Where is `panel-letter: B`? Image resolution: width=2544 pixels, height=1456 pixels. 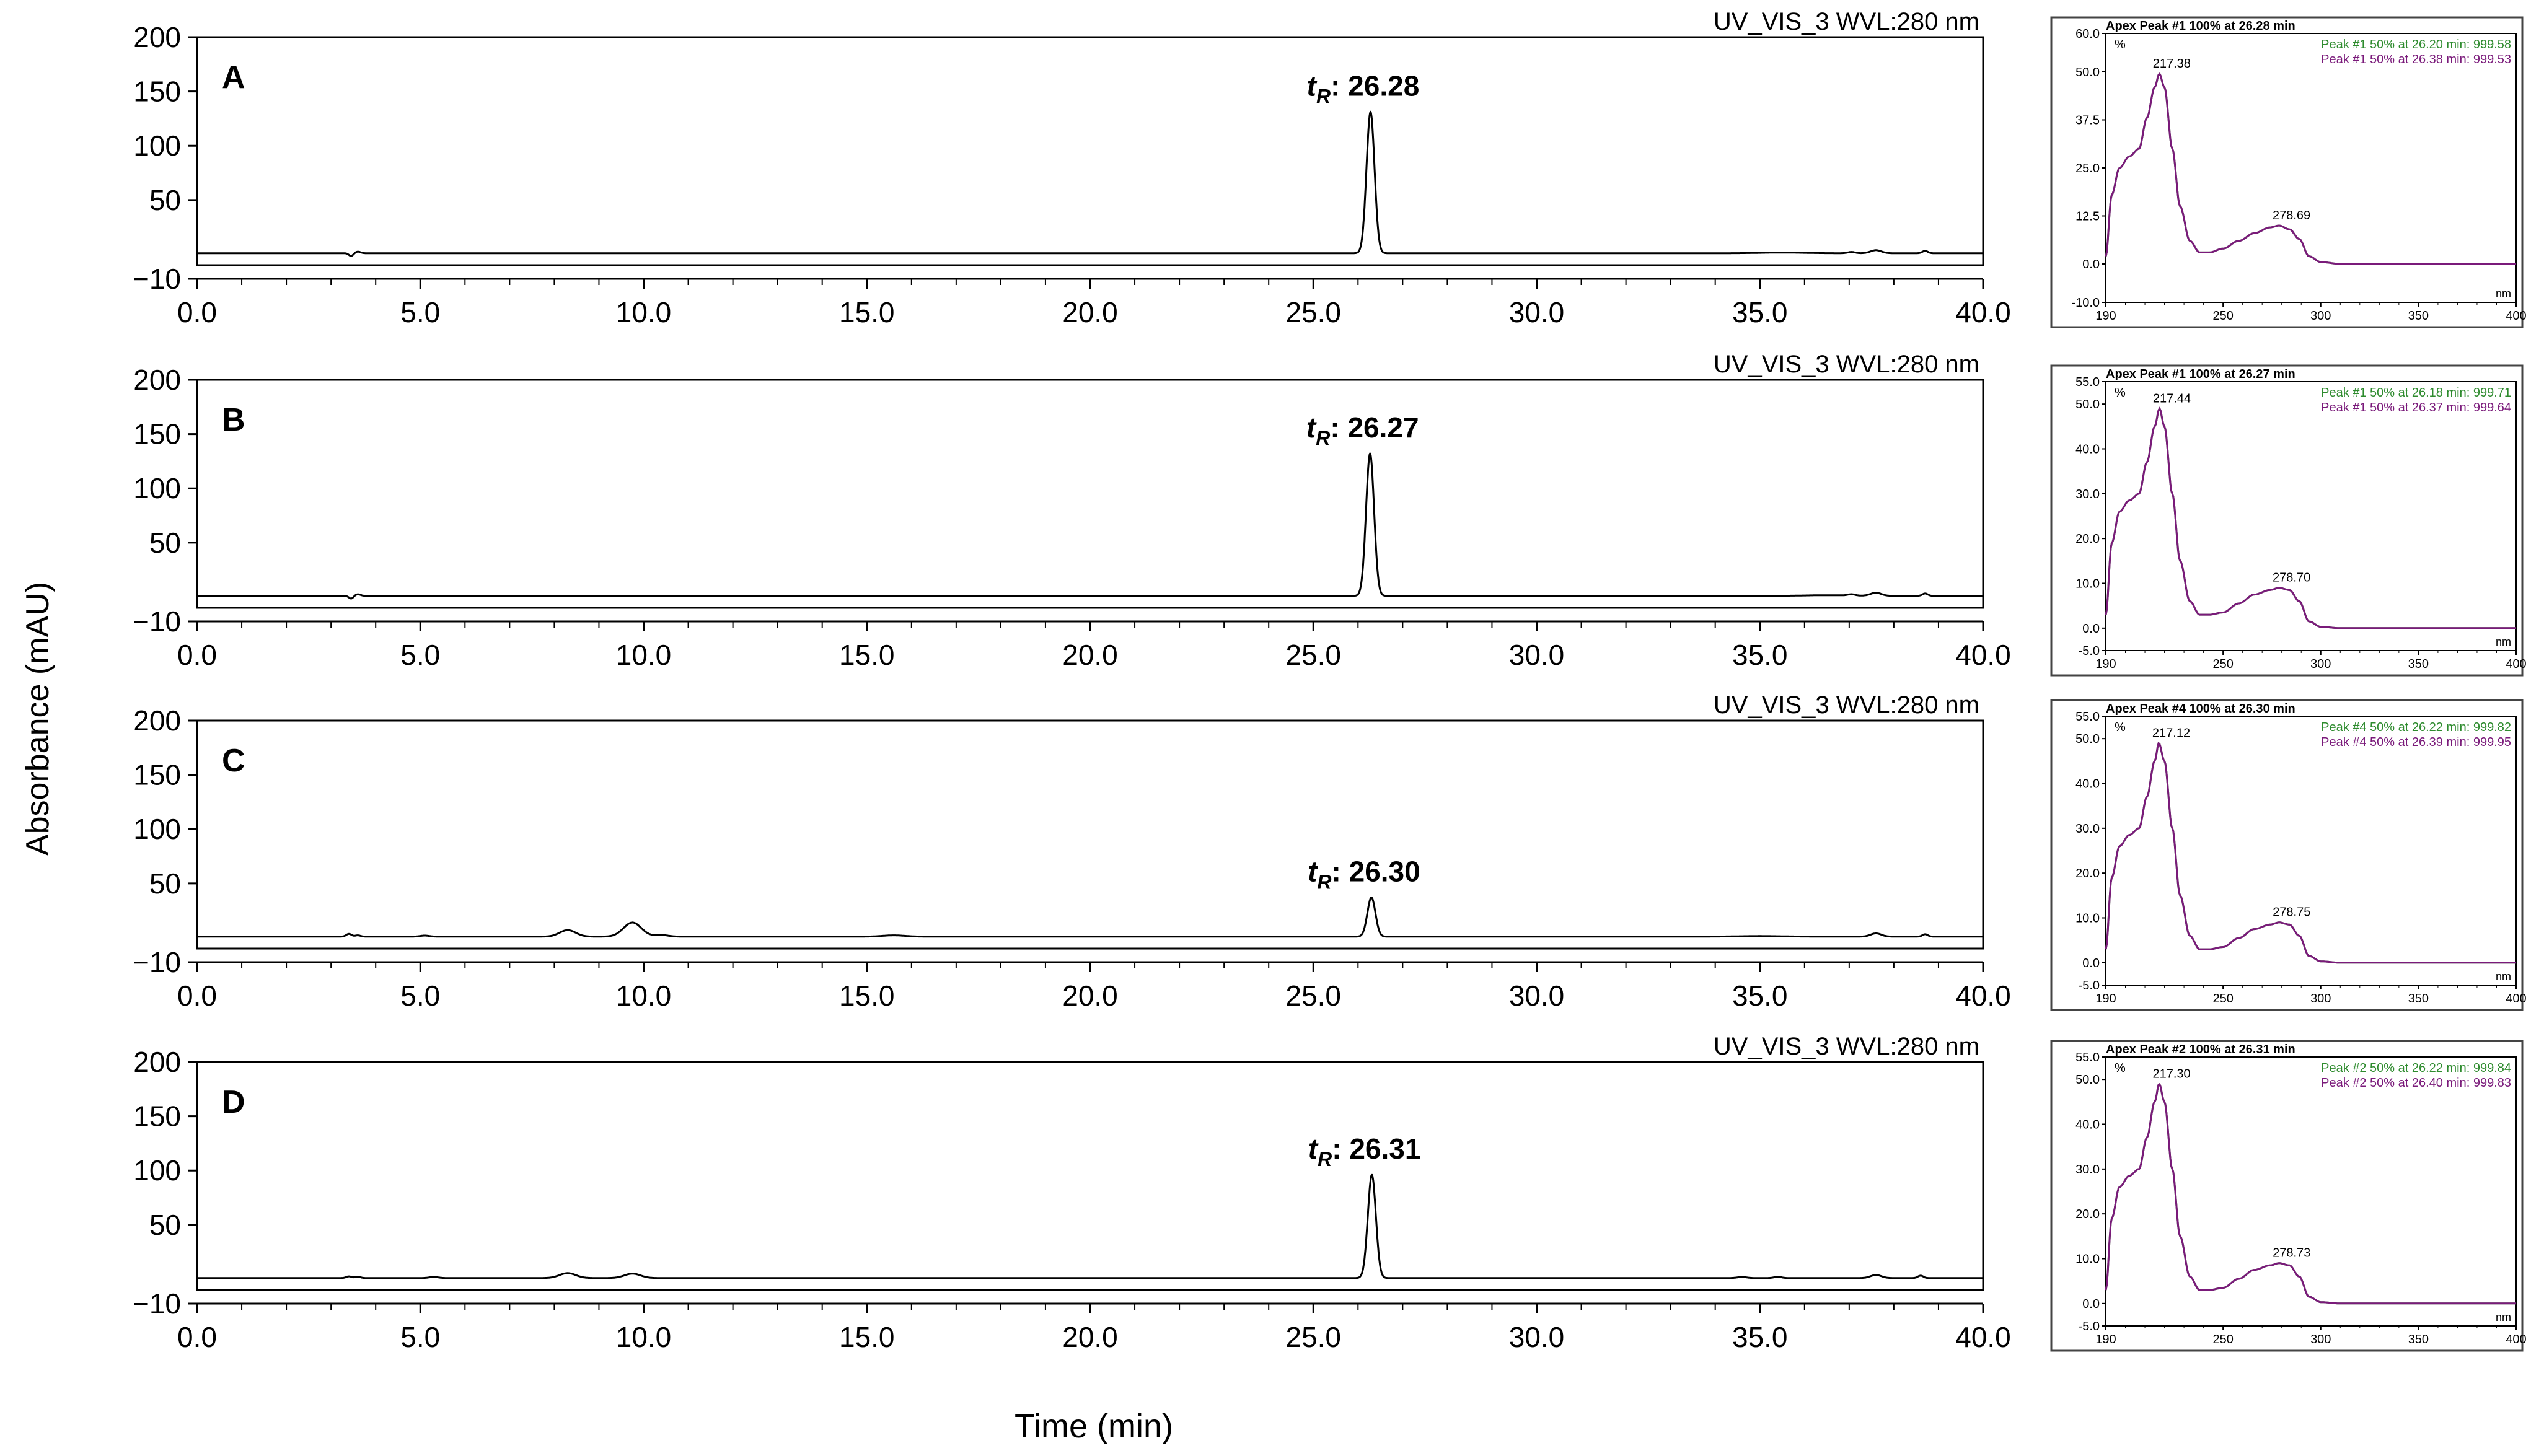
panel-letter: B is located at coordinates (233, 420).